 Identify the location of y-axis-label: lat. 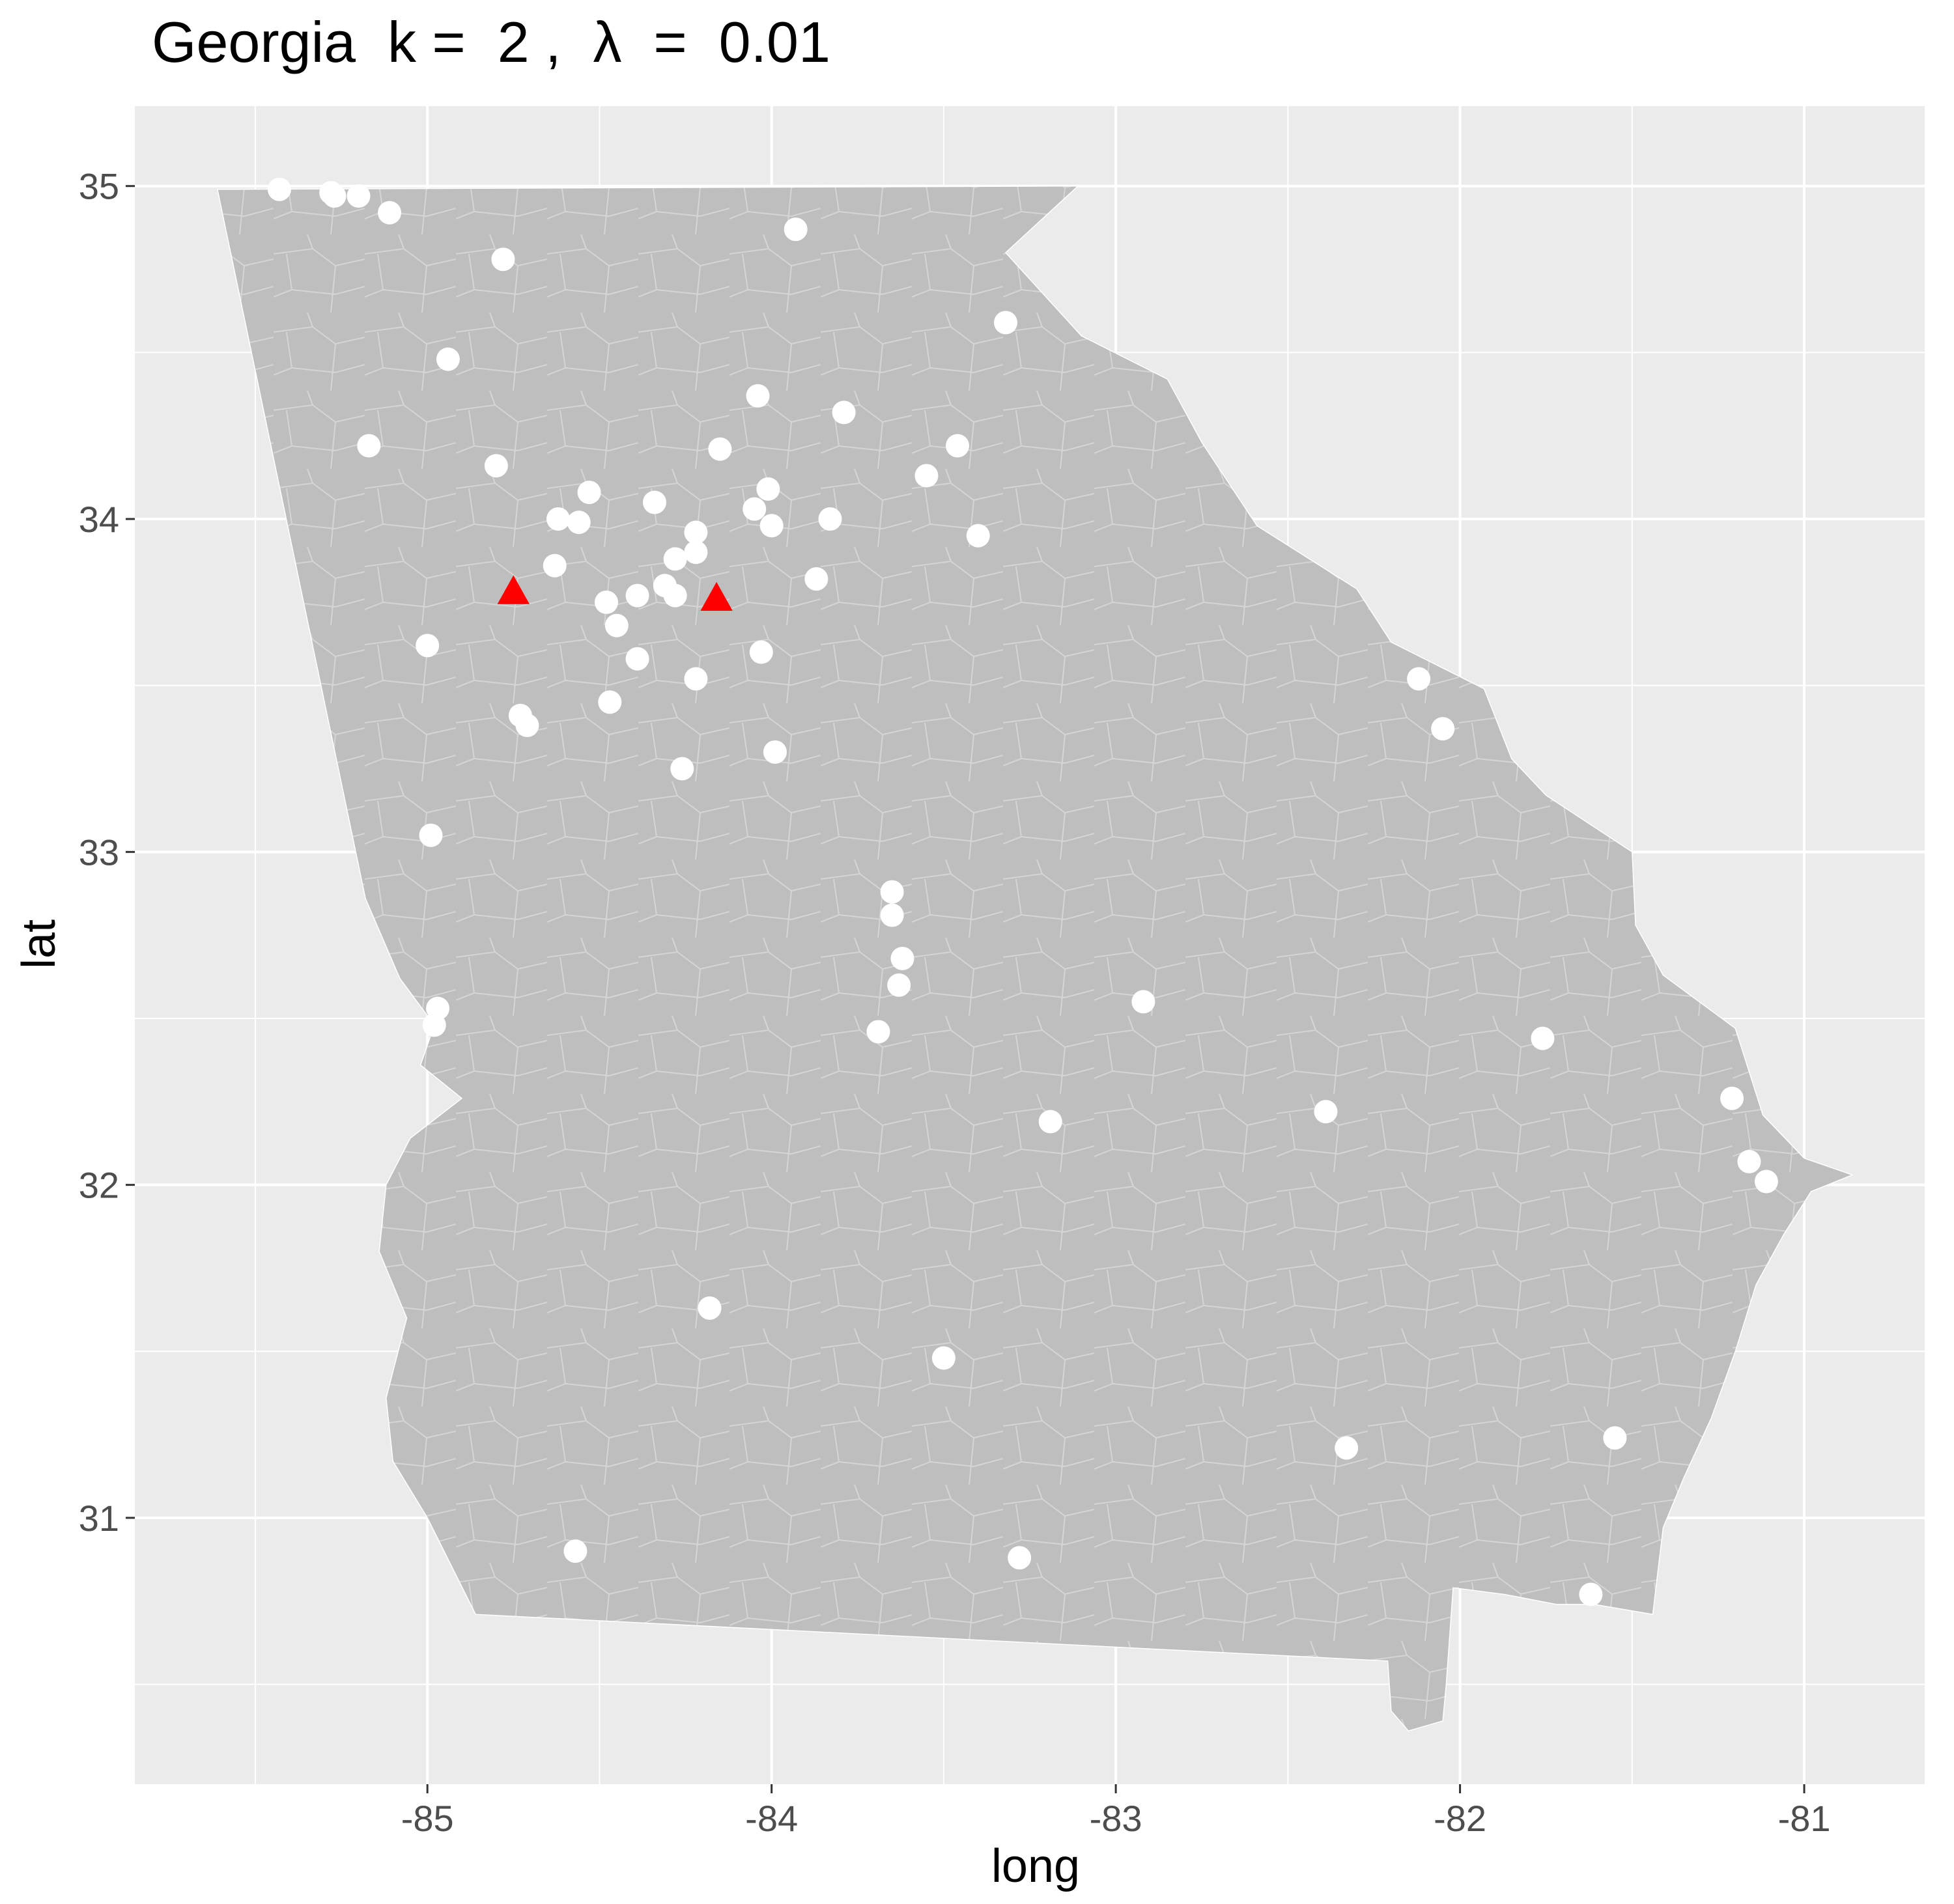
(39, 944).